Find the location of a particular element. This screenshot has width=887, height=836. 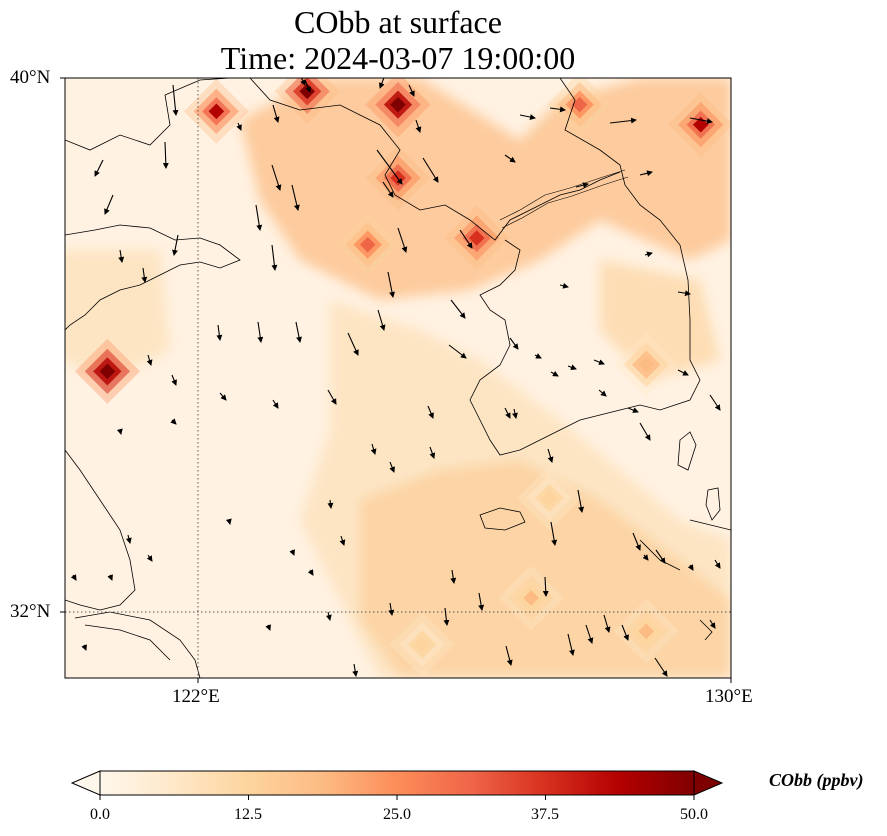

colorbar is located at coordinates (397, 785).